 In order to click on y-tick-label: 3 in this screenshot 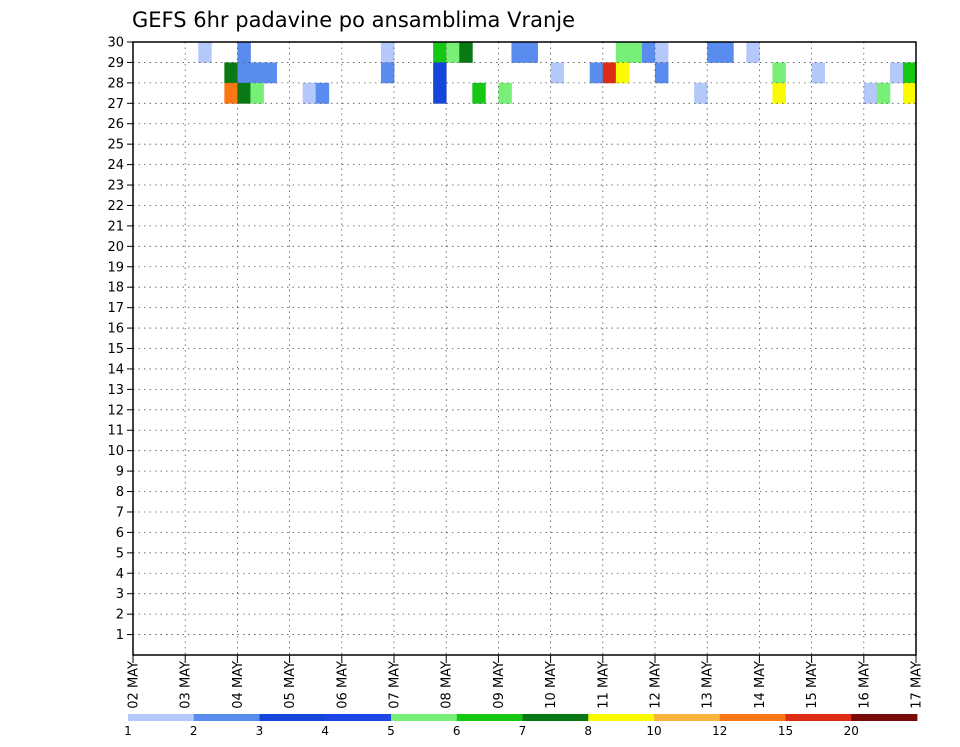, I will do `click(120, 594)`.